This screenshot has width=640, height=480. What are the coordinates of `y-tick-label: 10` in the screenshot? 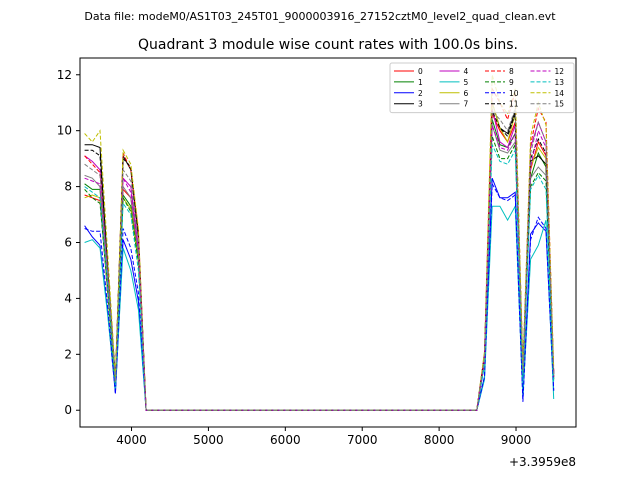 It's located at (64, 131).